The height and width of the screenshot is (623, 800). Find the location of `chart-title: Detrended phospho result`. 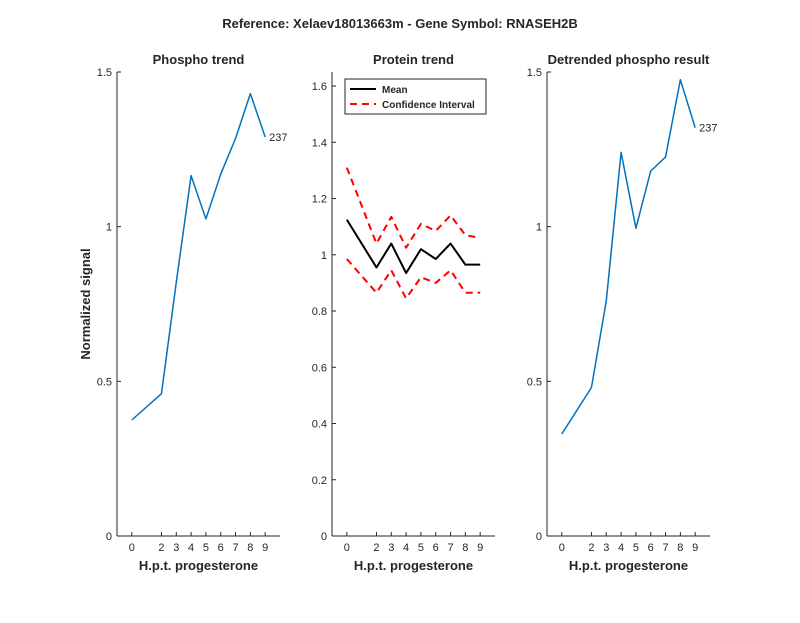

chart-title: Detrended phospho result is located at coordinates (629, 59).